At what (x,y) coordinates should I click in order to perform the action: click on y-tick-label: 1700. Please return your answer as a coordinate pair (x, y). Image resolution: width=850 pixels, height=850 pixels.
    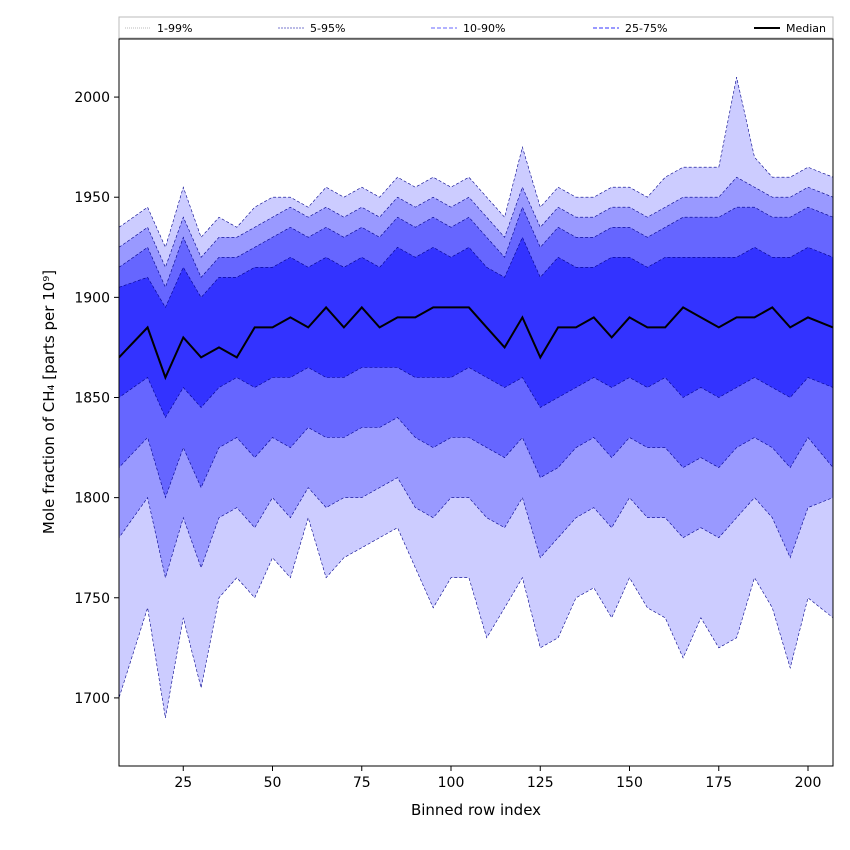
    Looking at the image, I should click on (92, 699).